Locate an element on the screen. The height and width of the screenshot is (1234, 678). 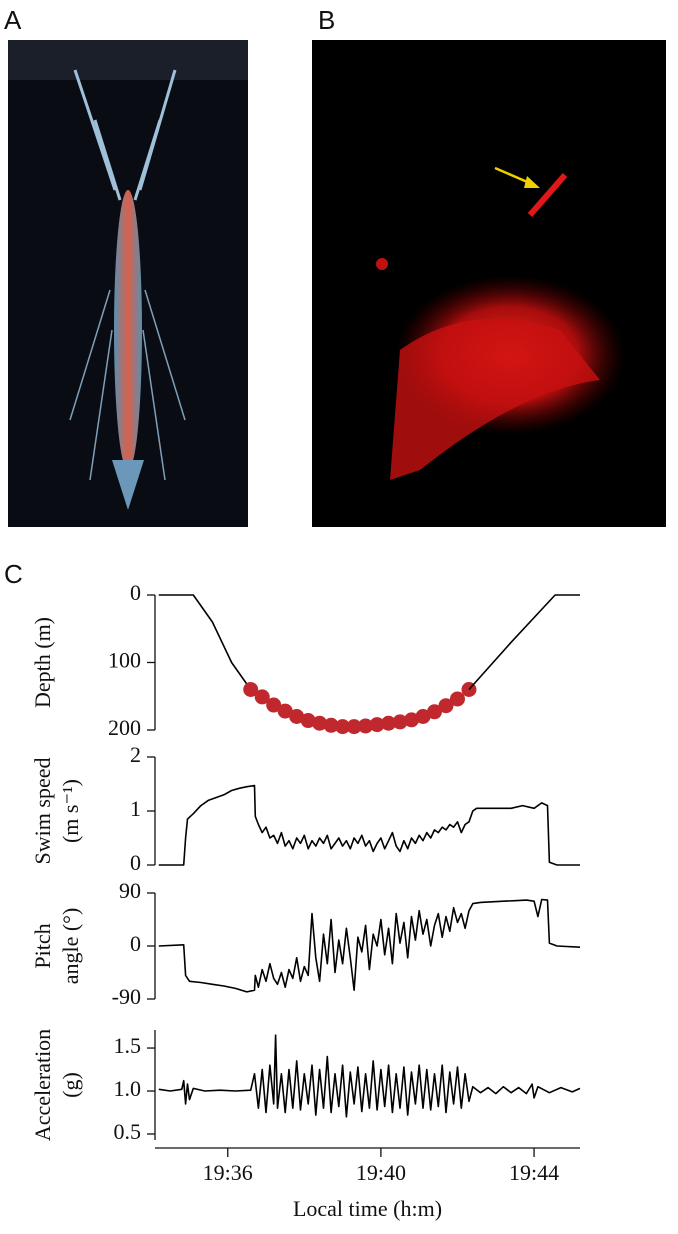
y-axis-label: Swim speed is located at coordinates (42, 811).